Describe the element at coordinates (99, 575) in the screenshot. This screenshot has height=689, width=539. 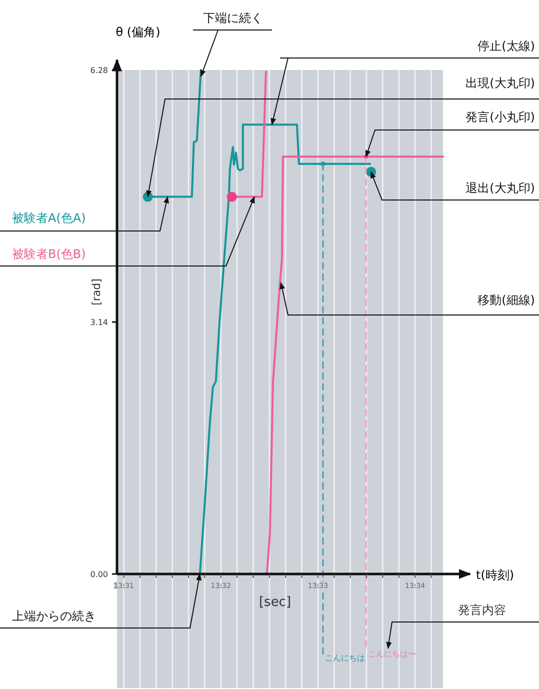
I see `y-tick-label: 0.00` at that location.